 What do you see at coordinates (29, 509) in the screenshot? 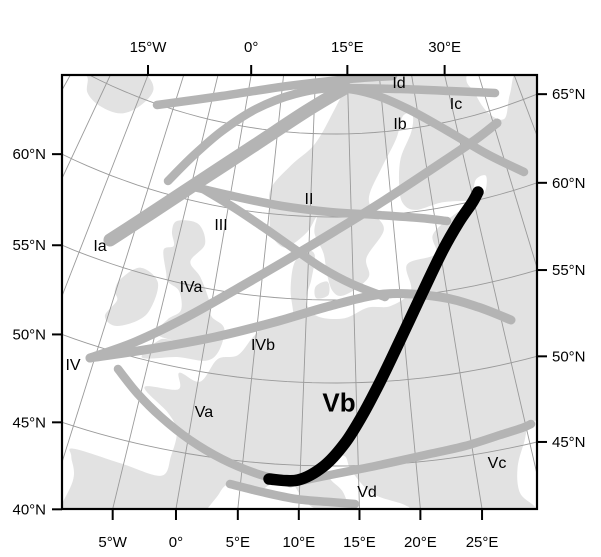
I see `tick-label-left-40°N: 40°N` at bounding box center [29, 509].